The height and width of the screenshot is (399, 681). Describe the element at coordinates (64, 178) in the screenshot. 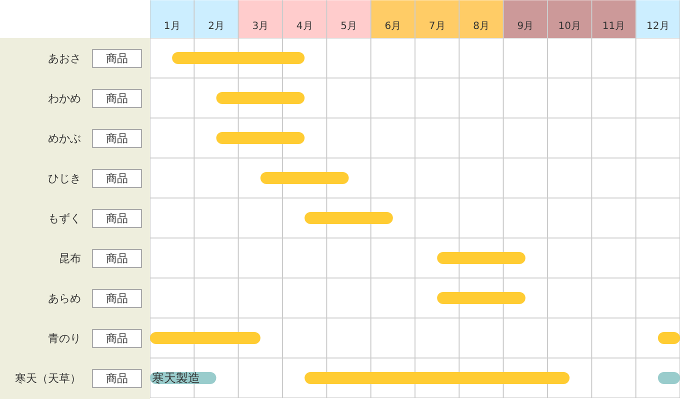

I see `y-tick-label: ひじき` at that location.